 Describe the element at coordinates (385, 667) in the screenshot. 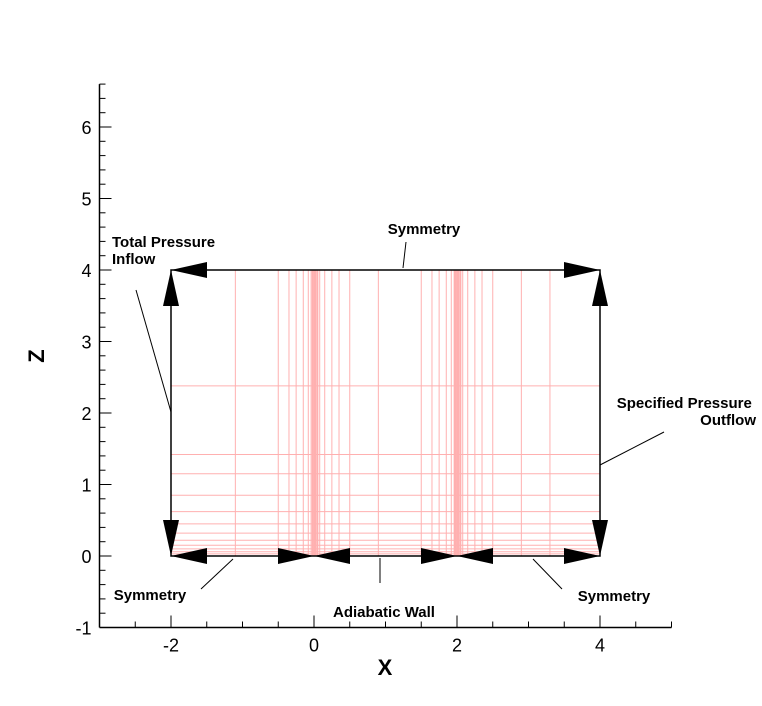

I see `x-axis-title: X` at that location.